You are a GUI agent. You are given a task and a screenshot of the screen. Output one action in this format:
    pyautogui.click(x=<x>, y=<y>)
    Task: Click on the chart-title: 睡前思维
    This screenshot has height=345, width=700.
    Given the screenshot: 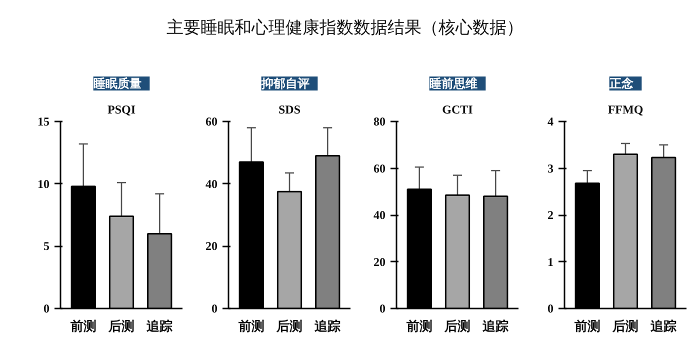 What is the action you would take?
    pyautogui.click(x=453, y=83)
    